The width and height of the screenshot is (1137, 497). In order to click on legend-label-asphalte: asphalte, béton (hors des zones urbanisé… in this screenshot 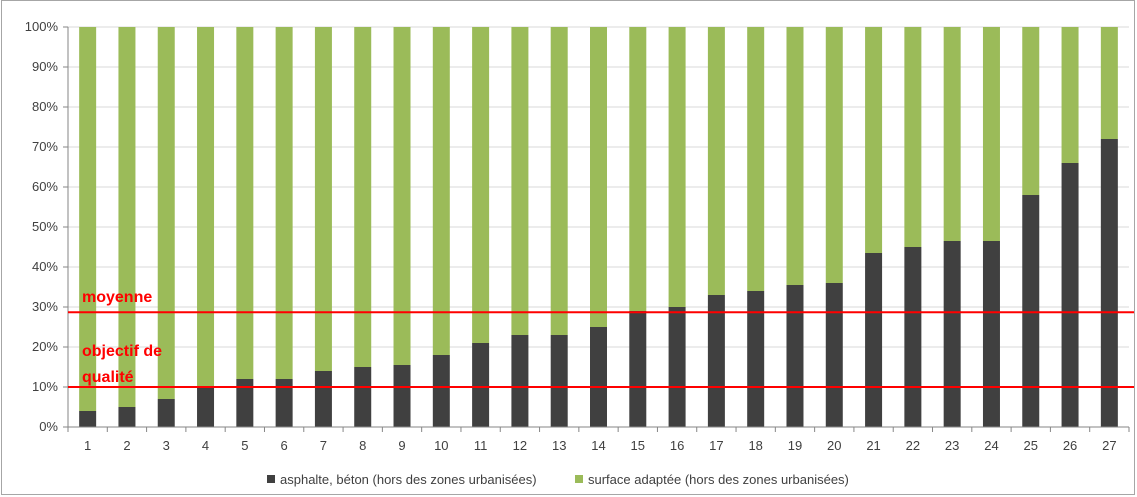, I will do `click(408, 479)`.